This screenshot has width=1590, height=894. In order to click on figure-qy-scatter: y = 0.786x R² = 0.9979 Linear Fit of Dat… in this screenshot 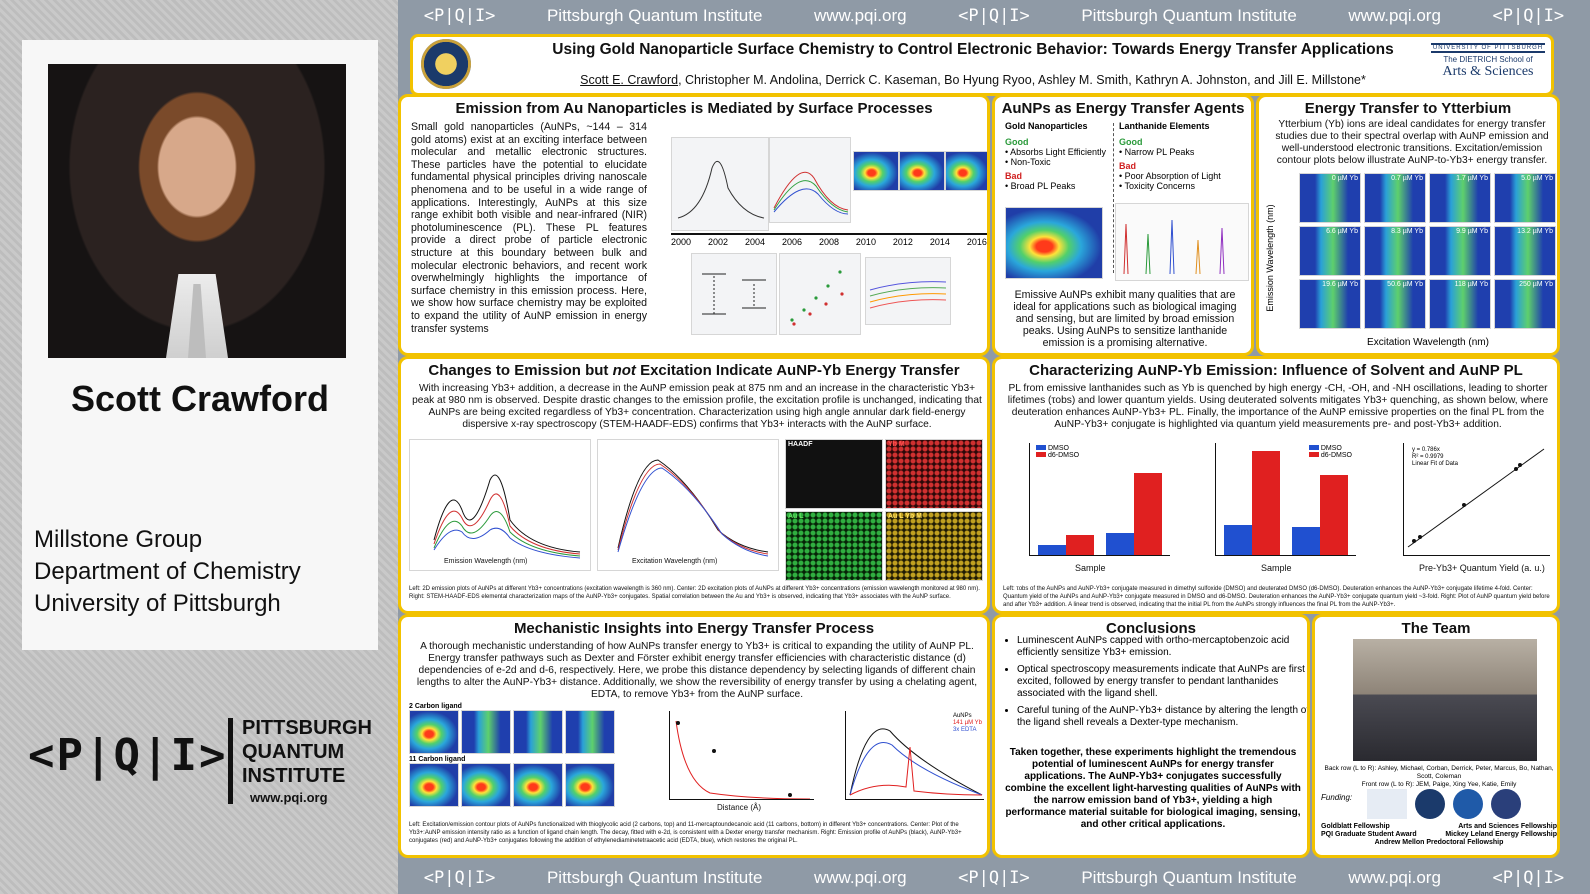, I will do `click(1467, 509)`.